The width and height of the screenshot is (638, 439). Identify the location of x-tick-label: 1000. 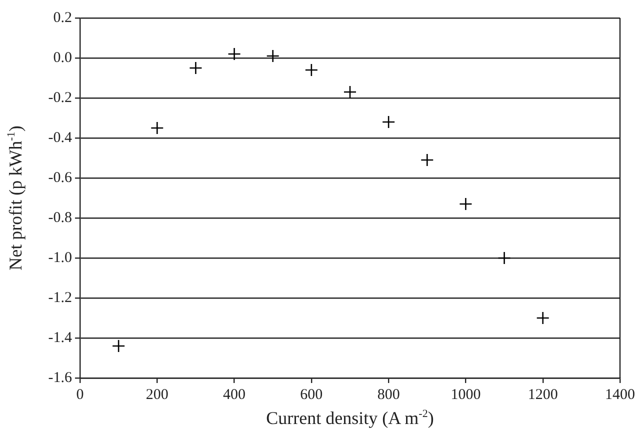
(465, 394).